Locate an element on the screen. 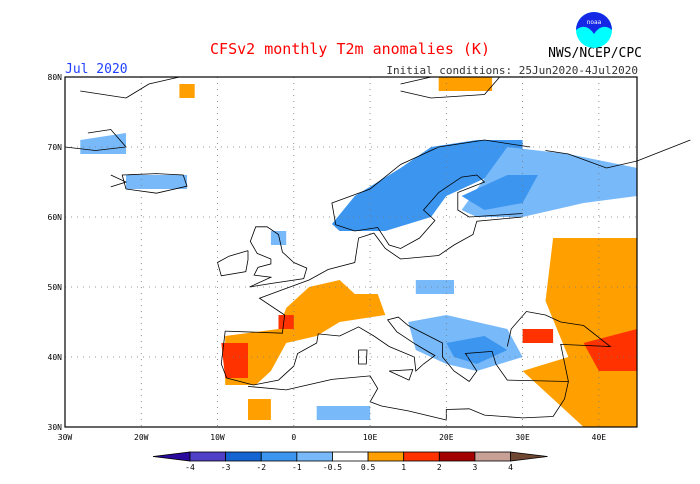 This screenshot has width=700, height=484. colorbar-label: 0.5 is located at coordinates (368, 467).